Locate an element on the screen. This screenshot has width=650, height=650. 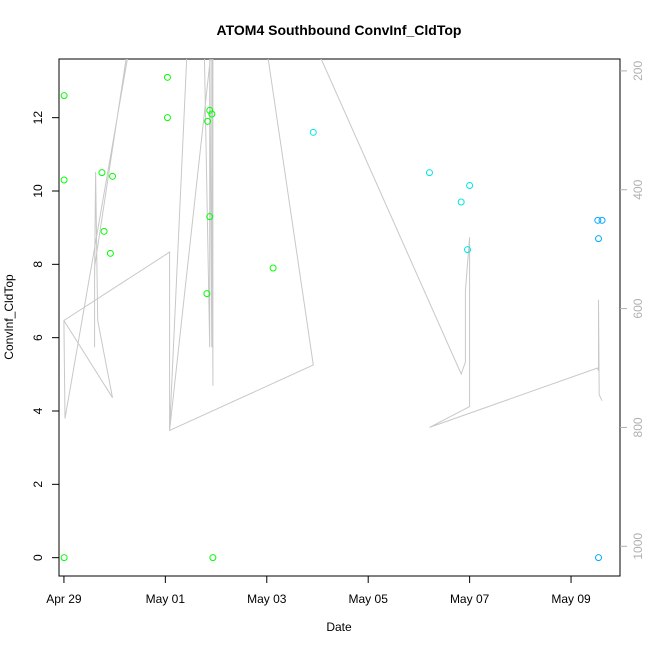
x-tick-label: May 03 is located at coordinates (267, 599).